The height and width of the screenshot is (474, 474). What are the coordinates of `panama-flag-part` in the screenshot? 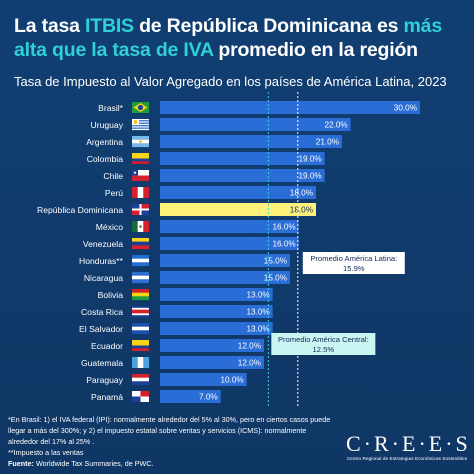 It's located at (144, 394).